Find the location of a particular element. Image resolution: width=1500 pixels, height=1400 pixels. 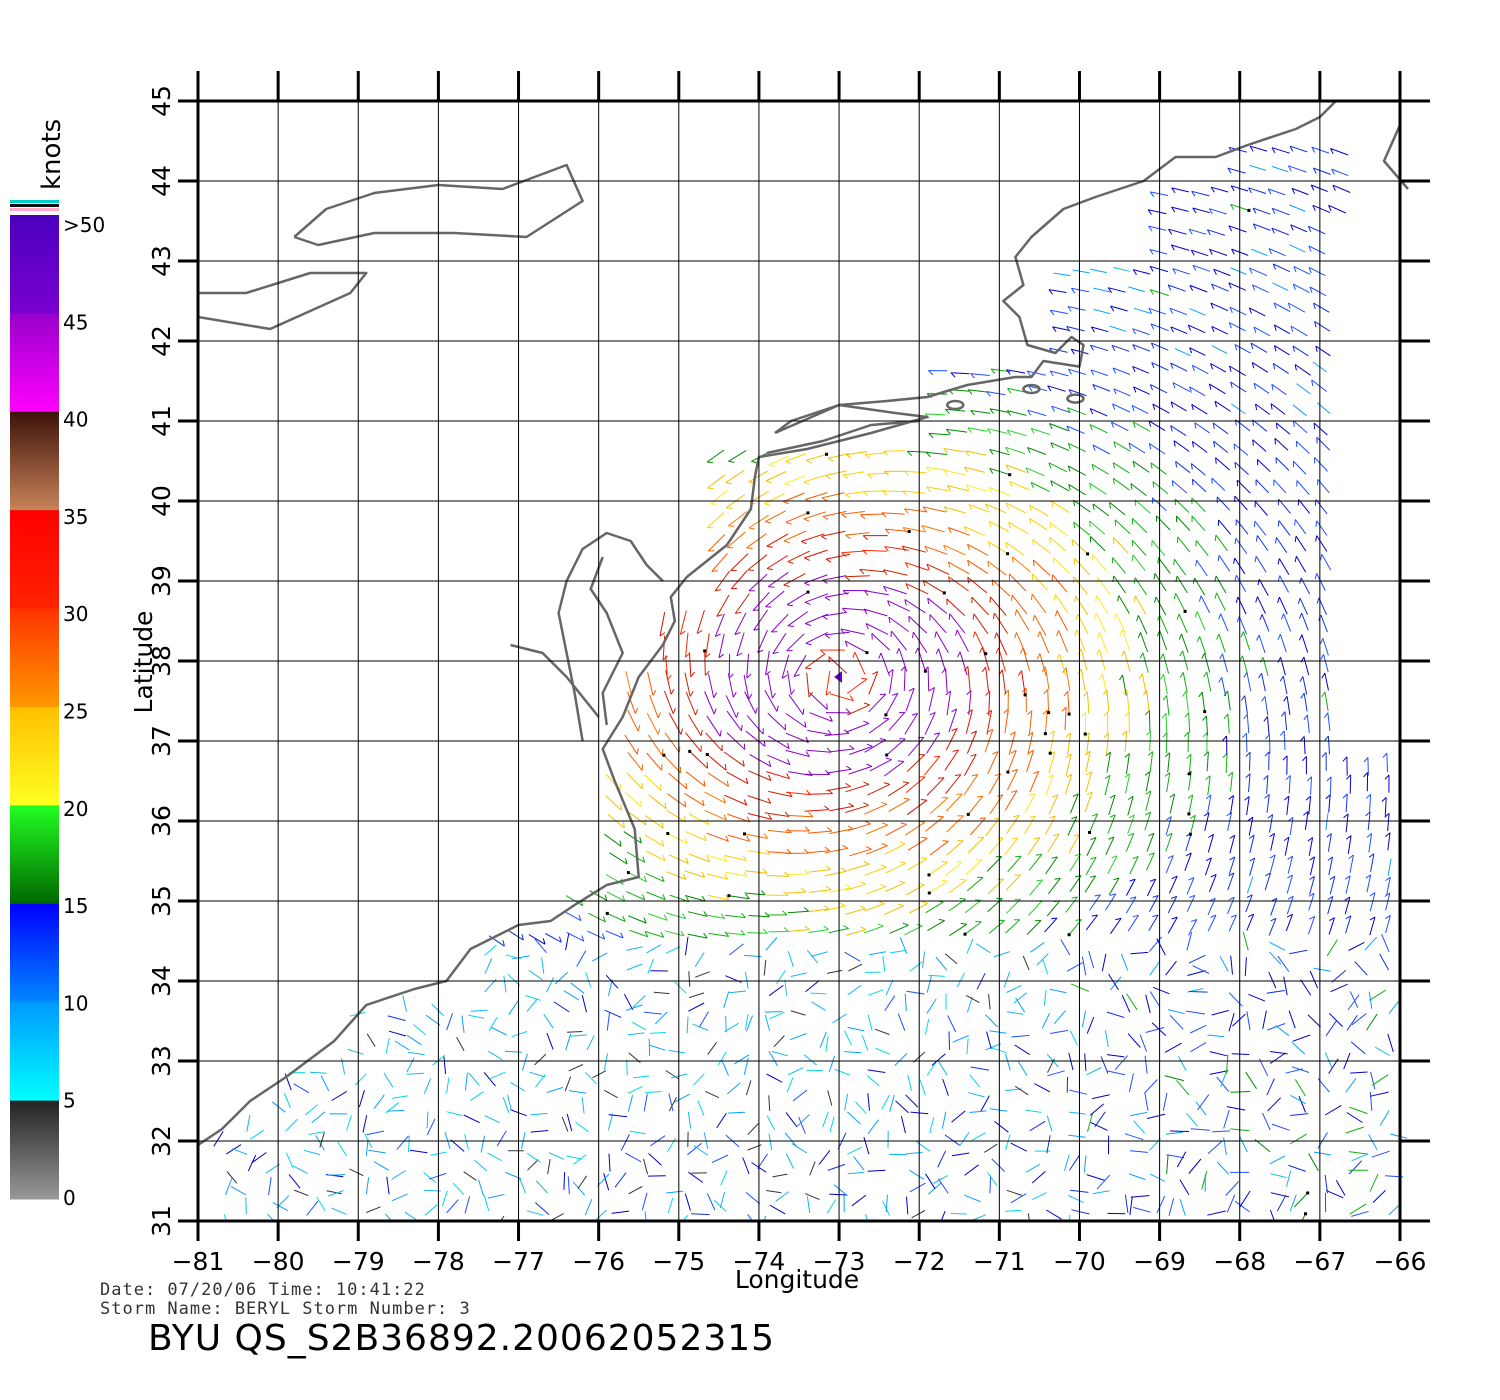

lon-tick-label: −74 is located at coordinates (759, 1261).